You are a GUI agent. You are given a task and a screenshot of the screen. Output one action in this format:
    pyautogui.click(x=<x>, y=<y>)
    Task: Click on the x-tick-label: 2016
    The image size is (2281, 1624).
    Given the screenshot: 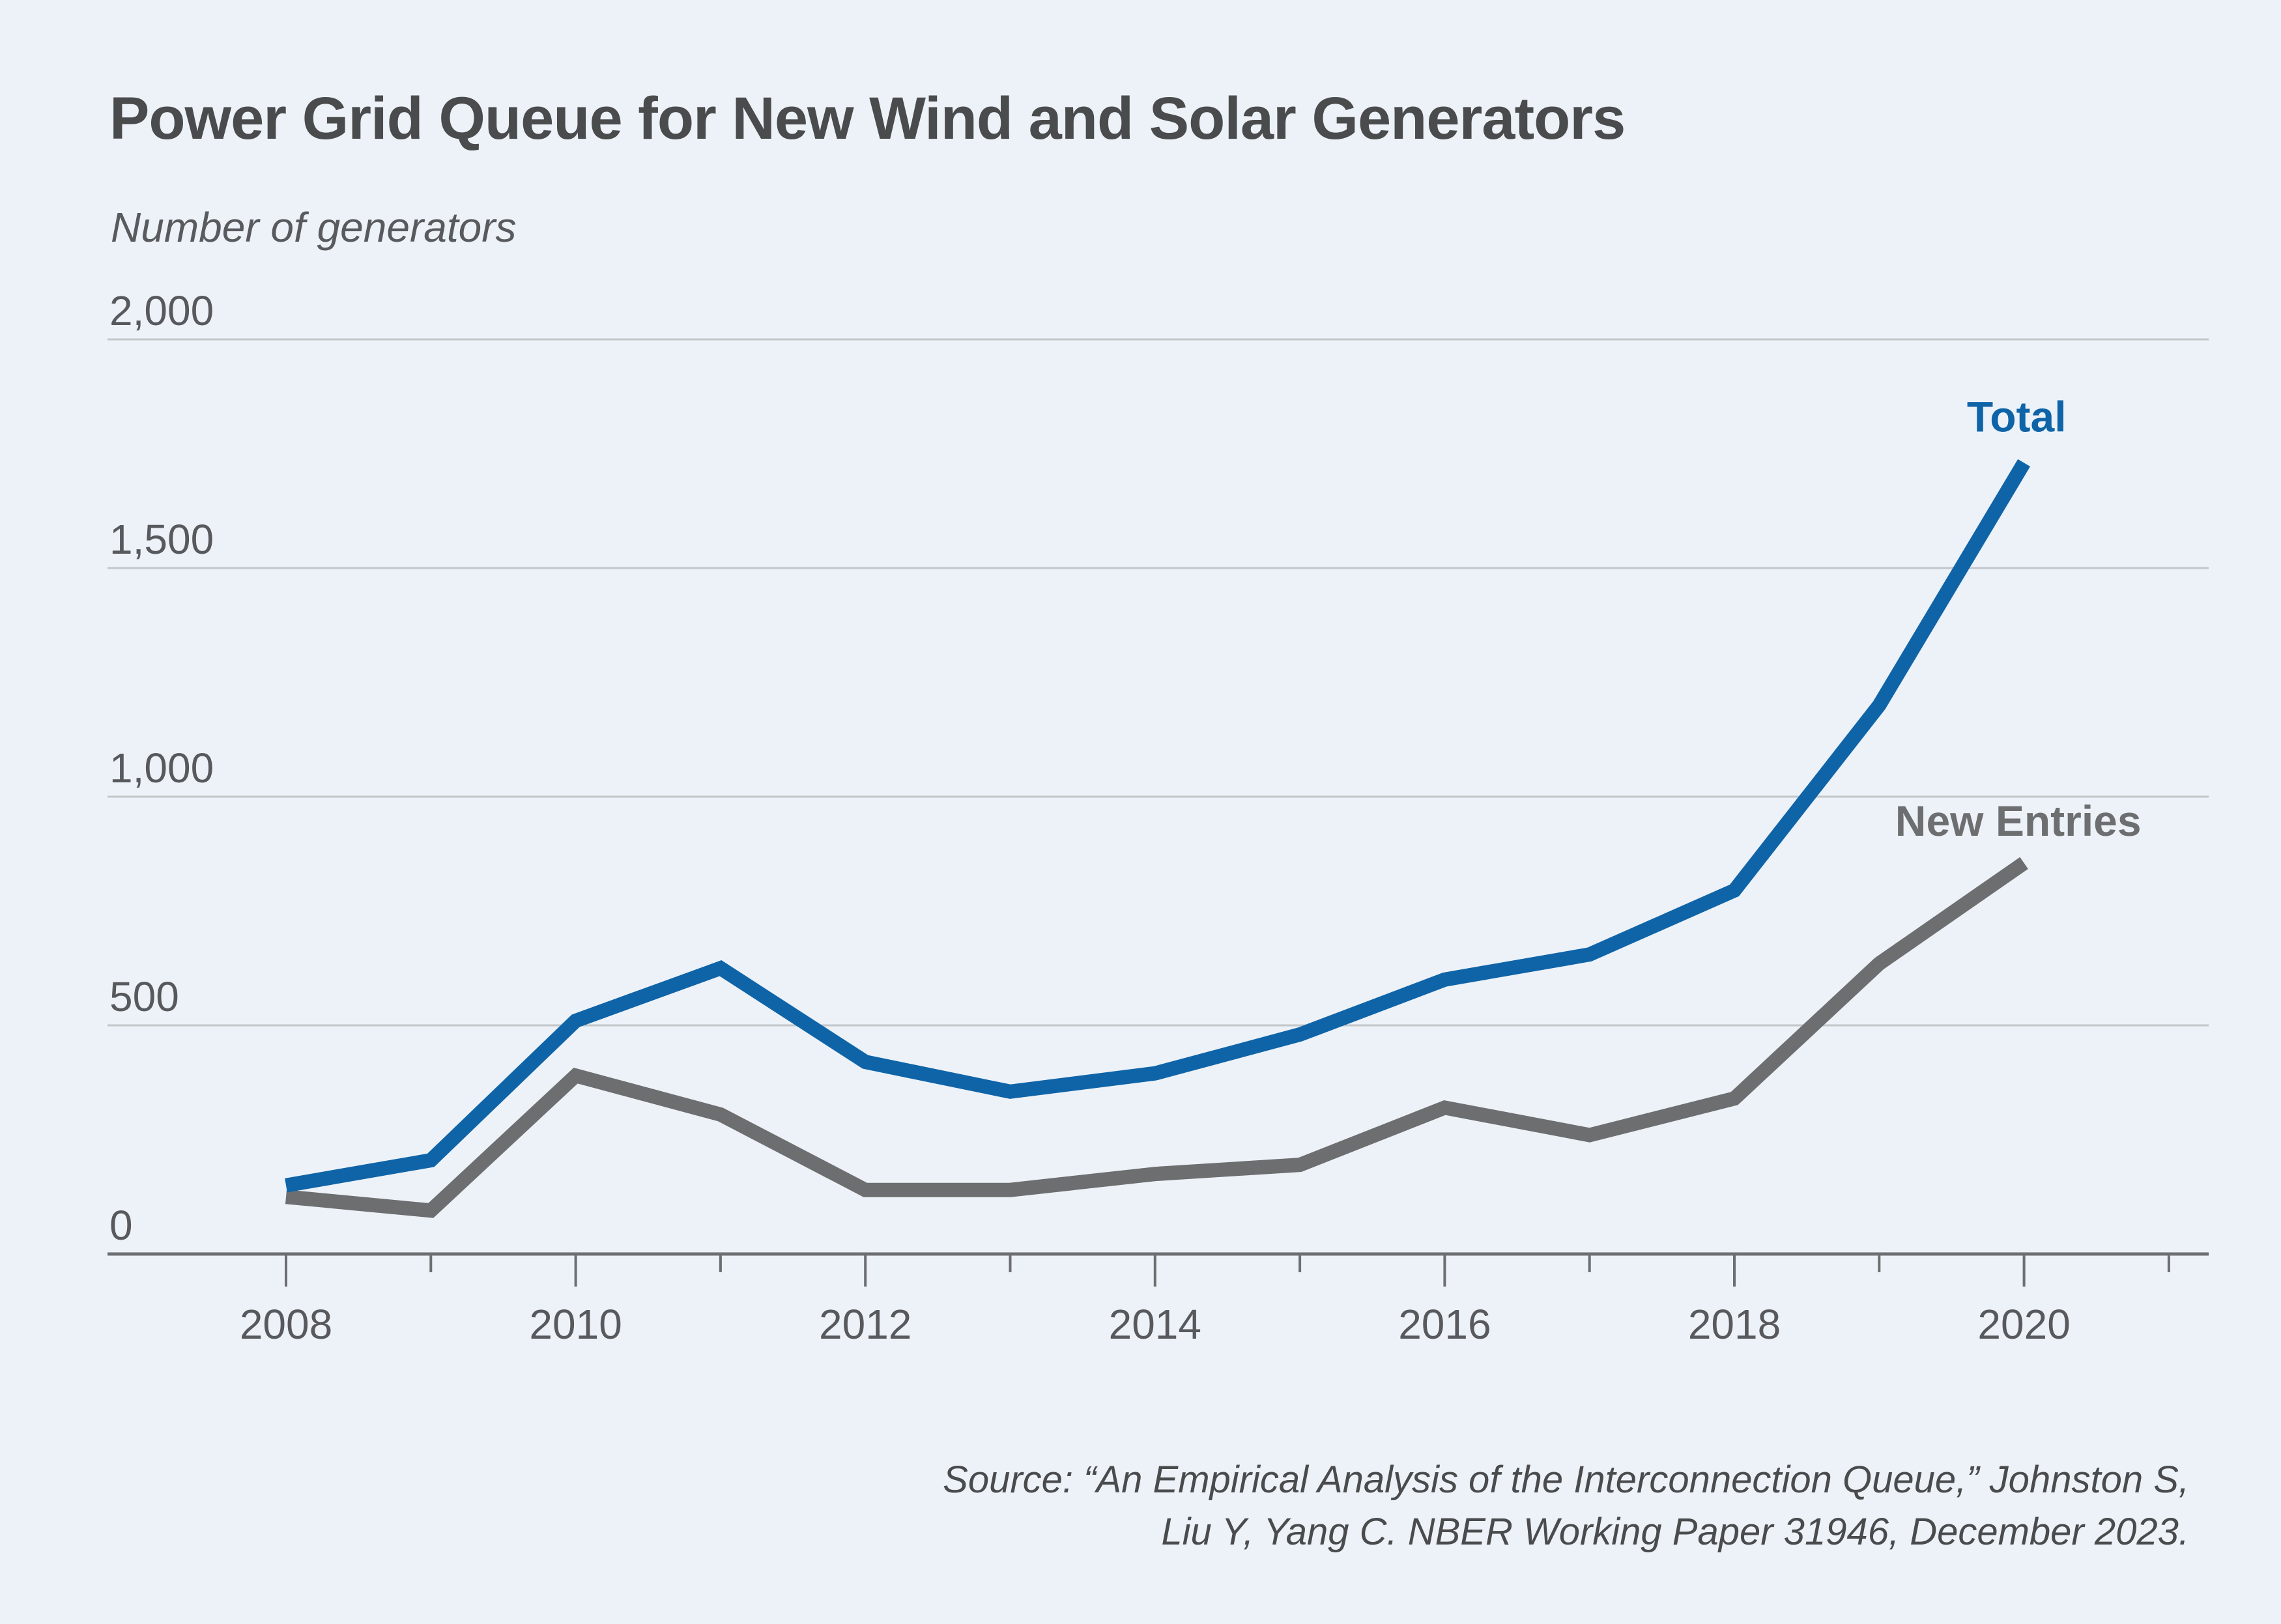 What is the action you would take?
    pyautogui.click(x=1444, y=1325)
    